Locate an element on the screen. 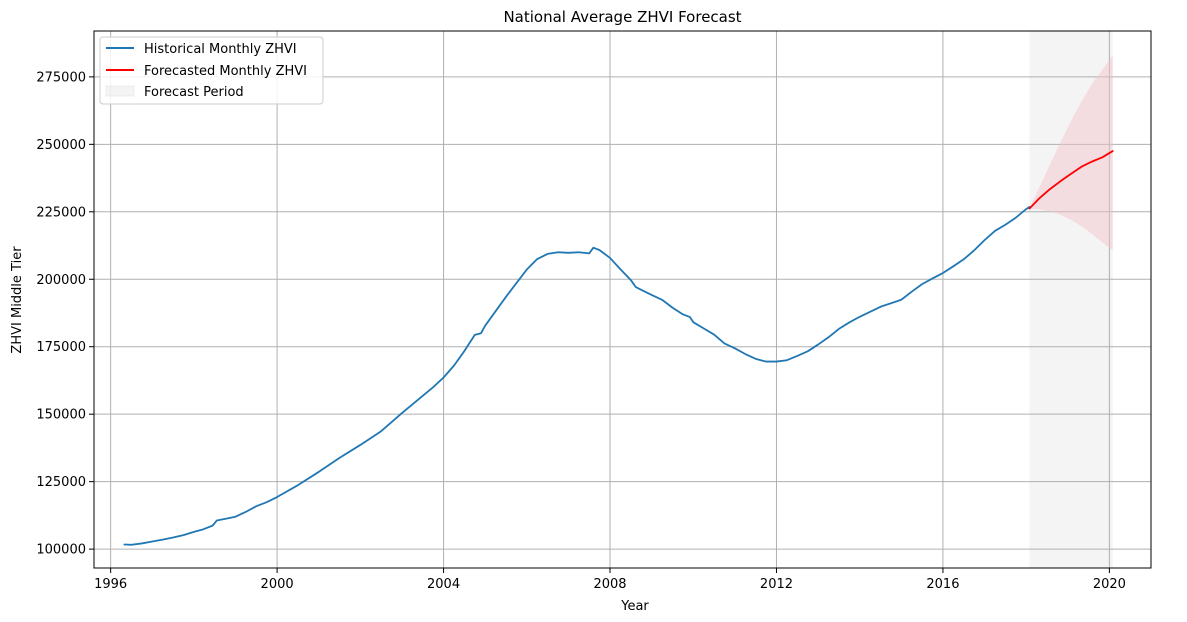  y-tick-label: 175000 is located at coordinates (61, 347).